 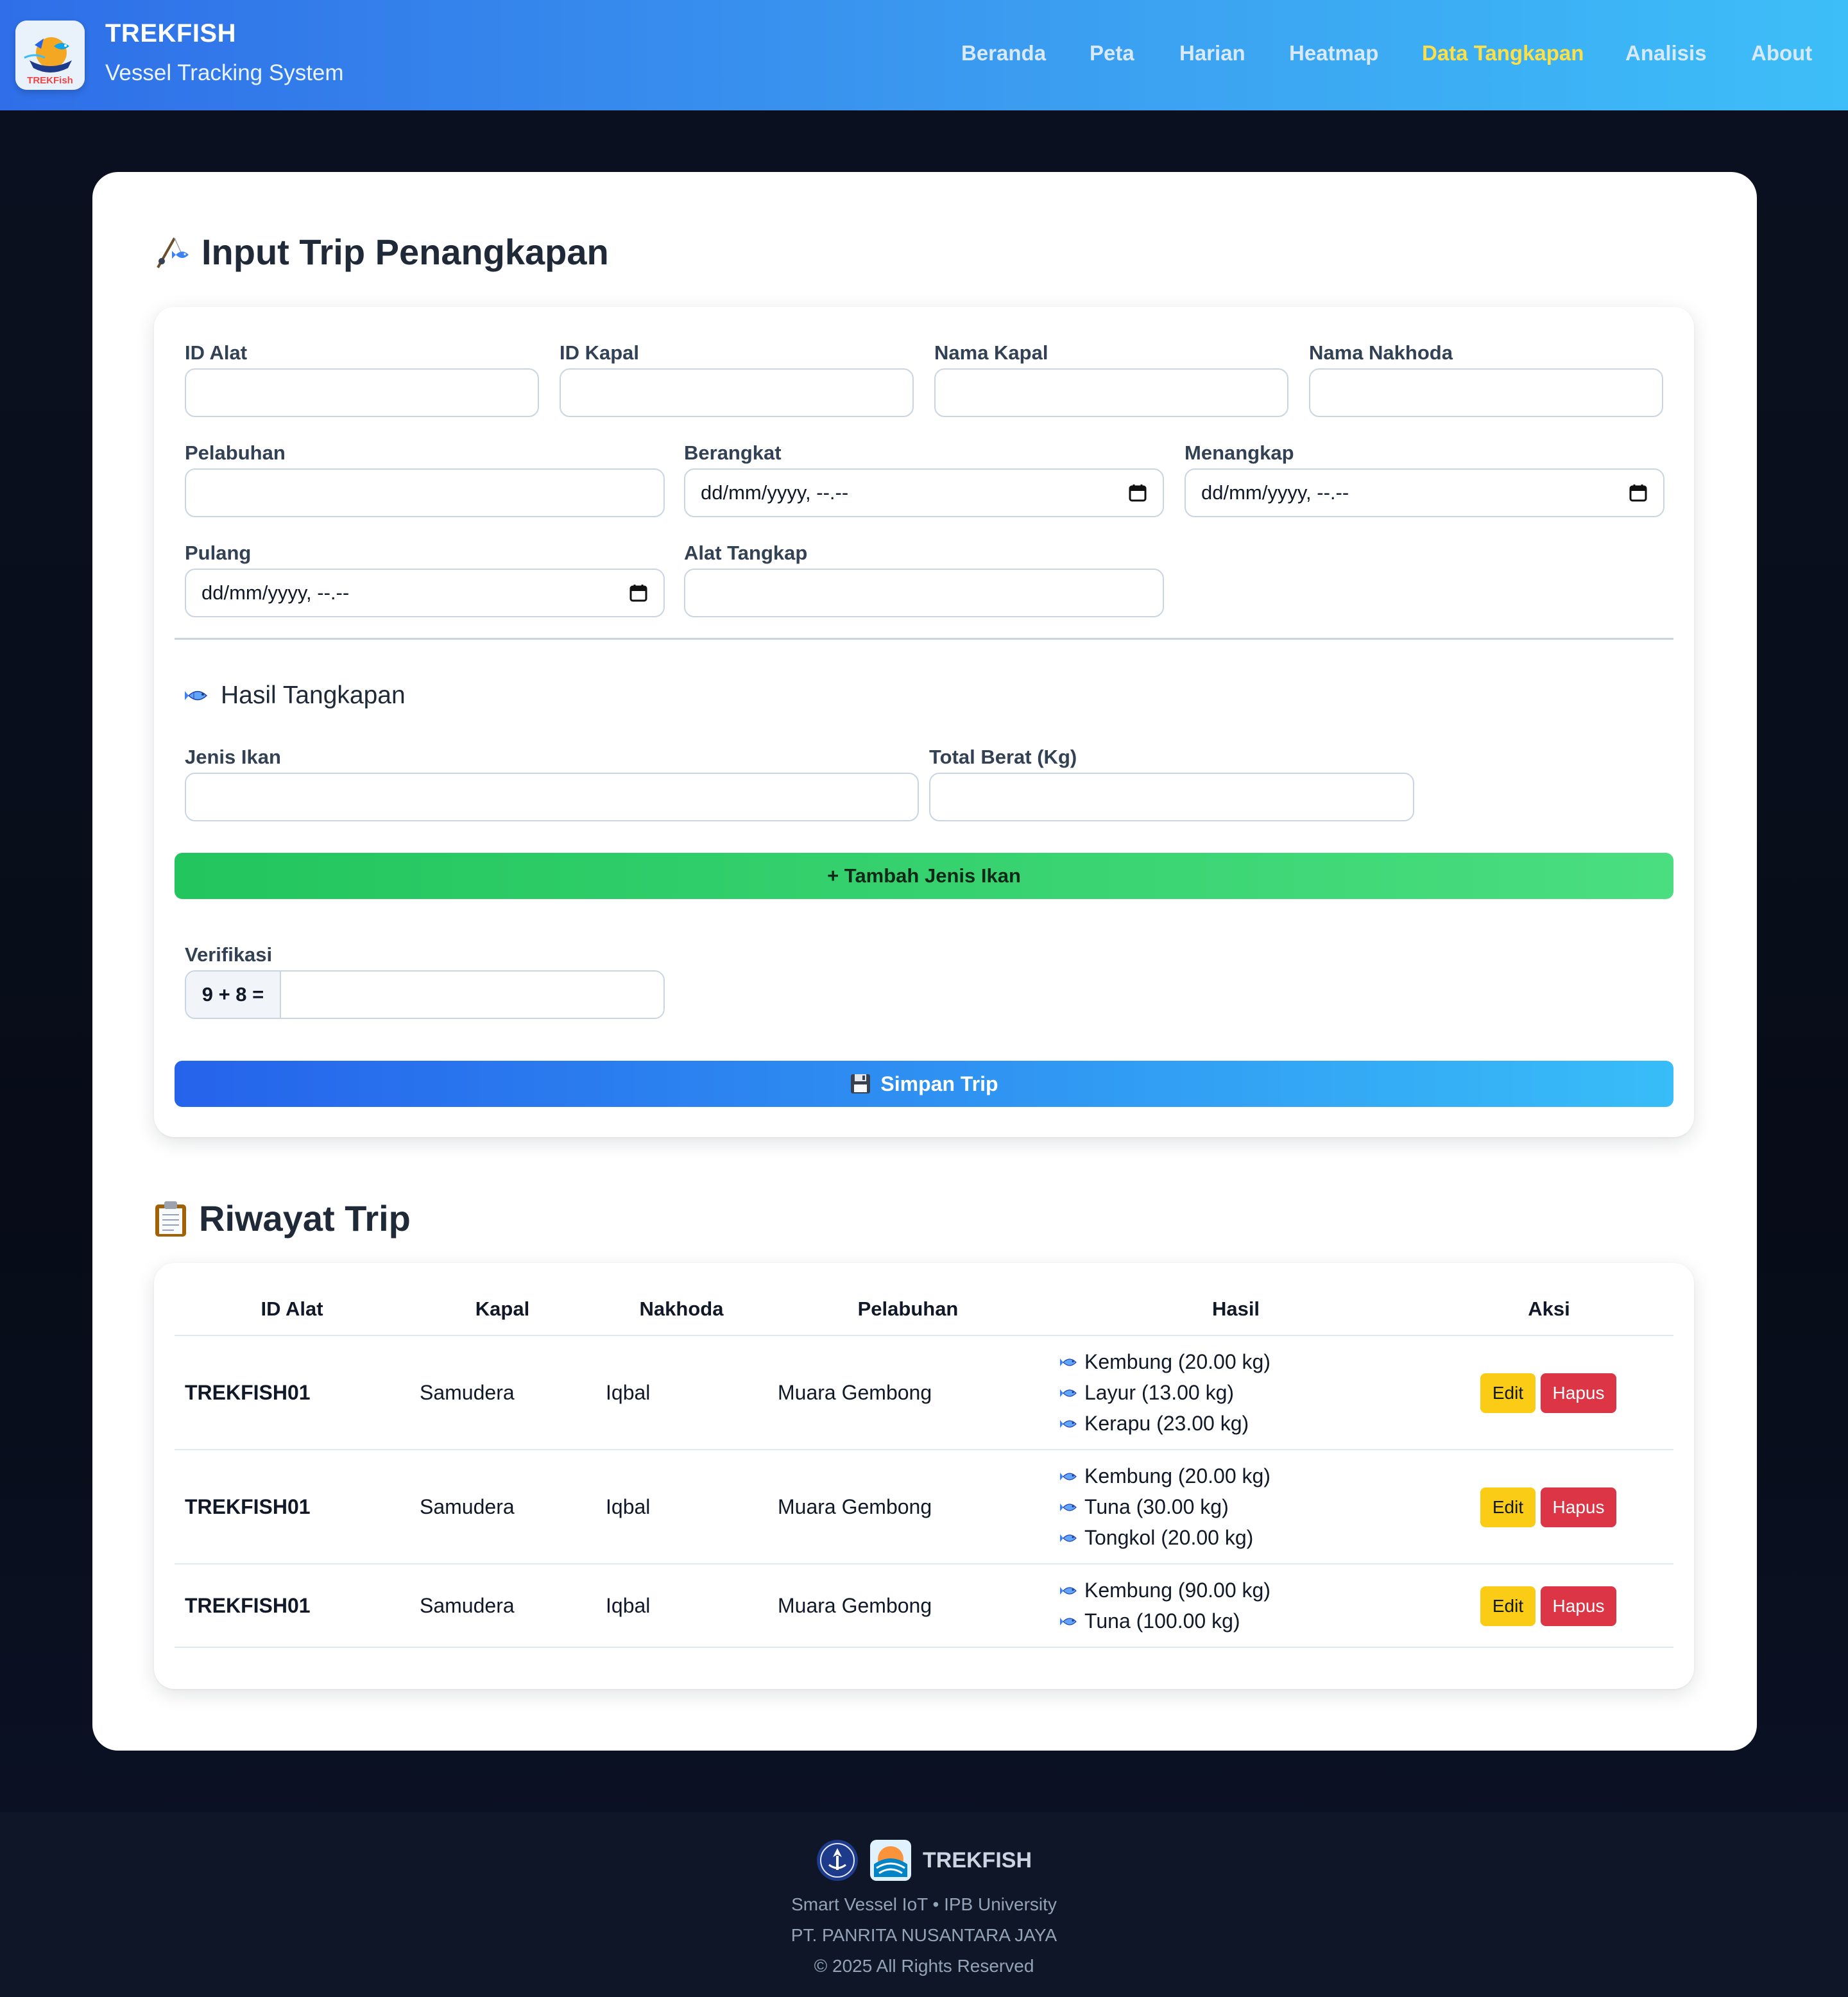 I want to click on save-trip-button: Simpan Trip, so click(x=924, y=1084).